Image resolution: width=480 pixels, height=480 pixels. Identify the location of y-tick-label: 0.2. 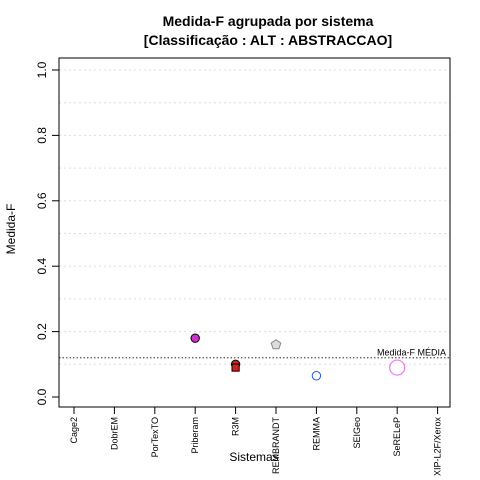
(42, 331).